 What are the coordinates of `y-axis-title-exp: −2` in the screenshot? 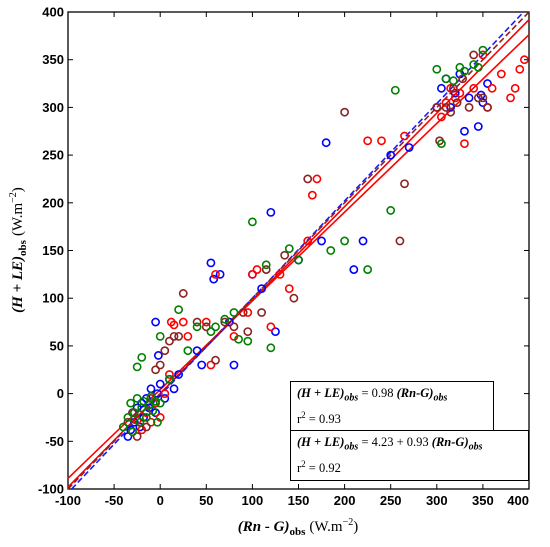 It's located at (13, 197).